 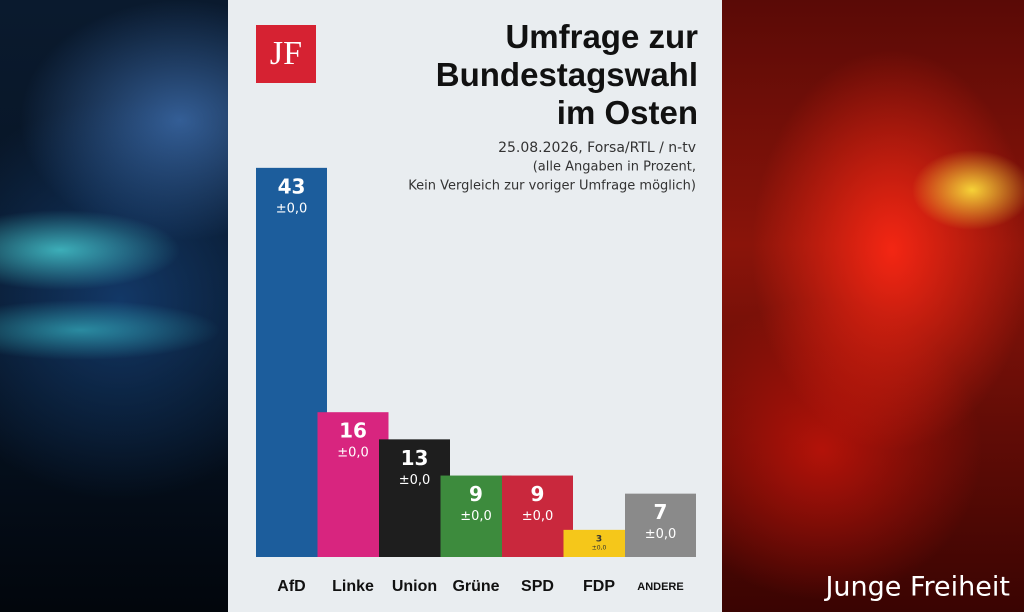 What do you see at coordinates (475, 586) in the screenshot?
I see `x-tick-label: Grüne` at bounding box center [475, 586].